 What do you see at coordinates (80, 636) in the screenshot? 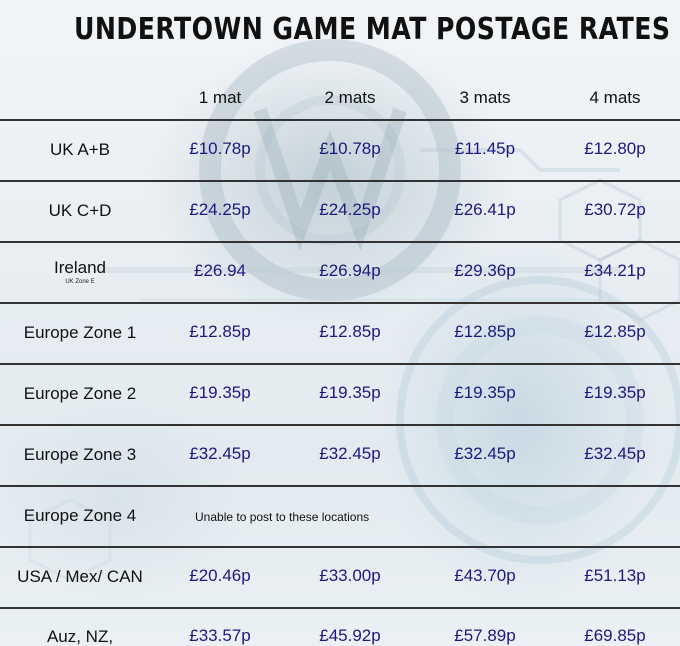
I see `region-label: Auz, NZ,` at bounding box center [80, 636].